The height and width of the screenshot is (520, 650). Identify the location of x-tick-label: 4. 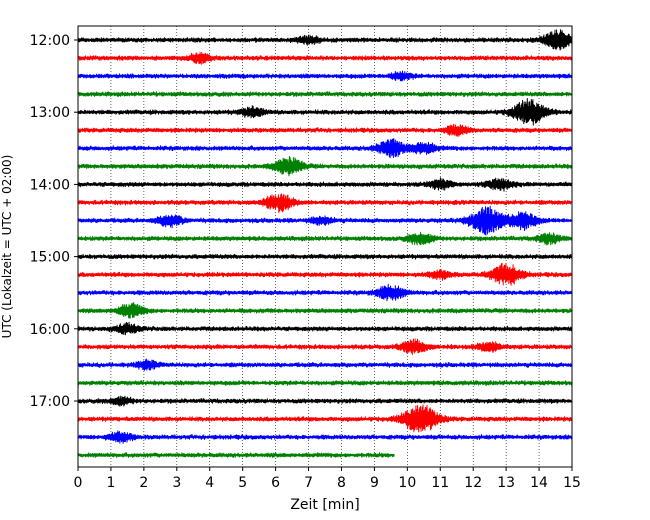
(209, 483).